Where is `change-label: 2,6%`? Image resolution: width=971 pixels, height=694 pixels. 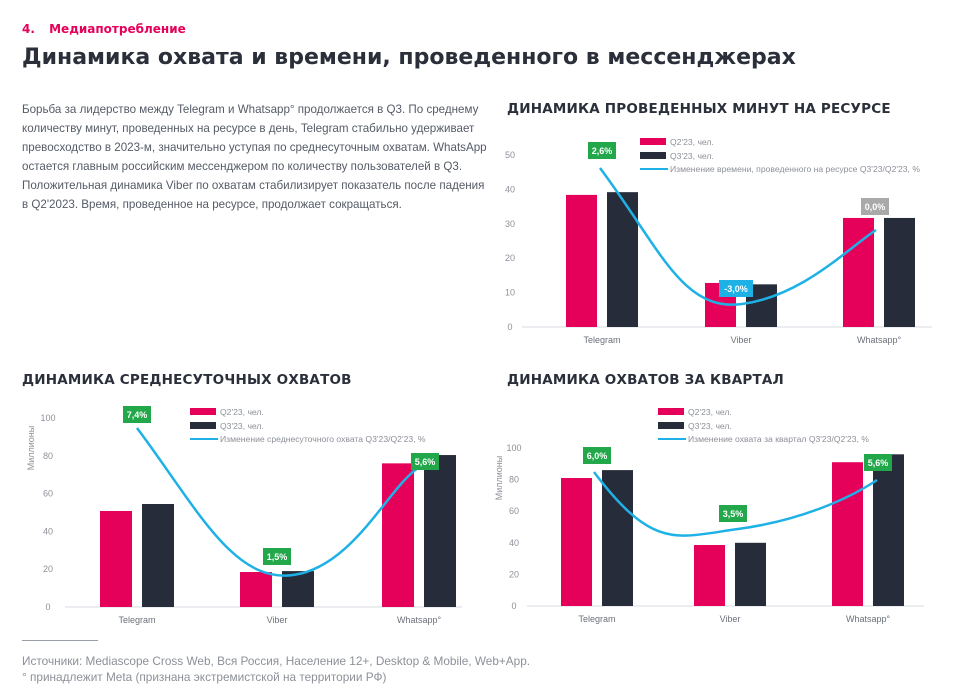 change-label: 2,6% is located at coordinates (602, 151).